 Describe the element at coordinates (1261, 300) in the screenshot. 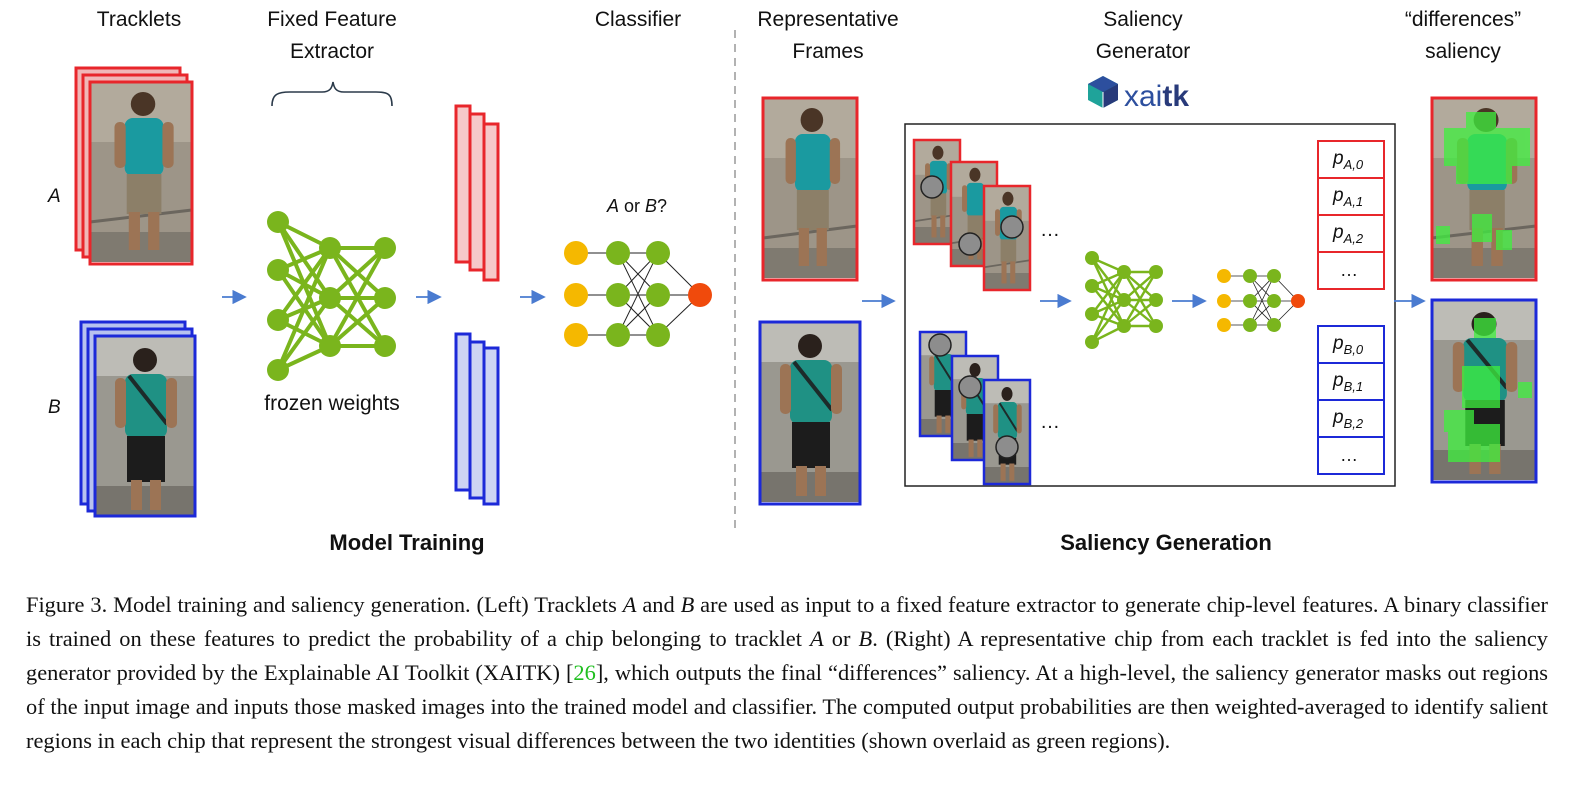

I see `classifier-network-small-nodes` at that location.